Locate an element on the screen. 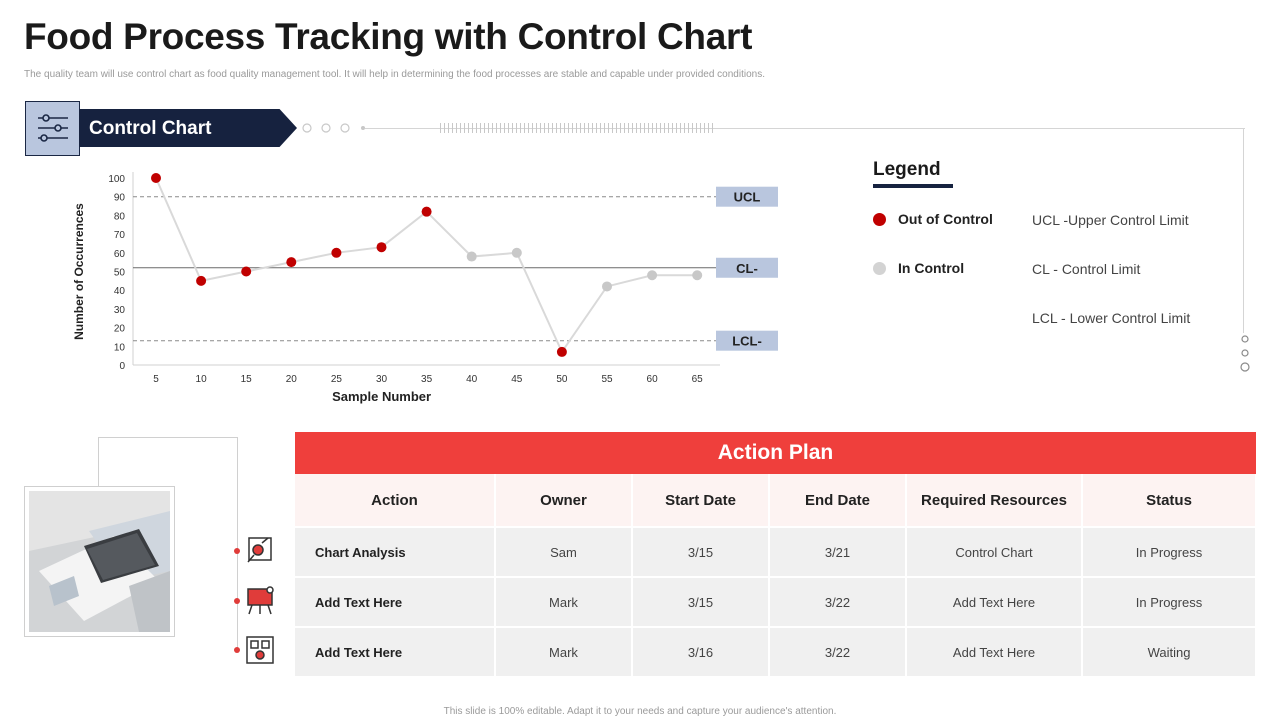 This screenshot has width=1280, height=720. x-tick-label: 60 is located at coordinates (653, 379).